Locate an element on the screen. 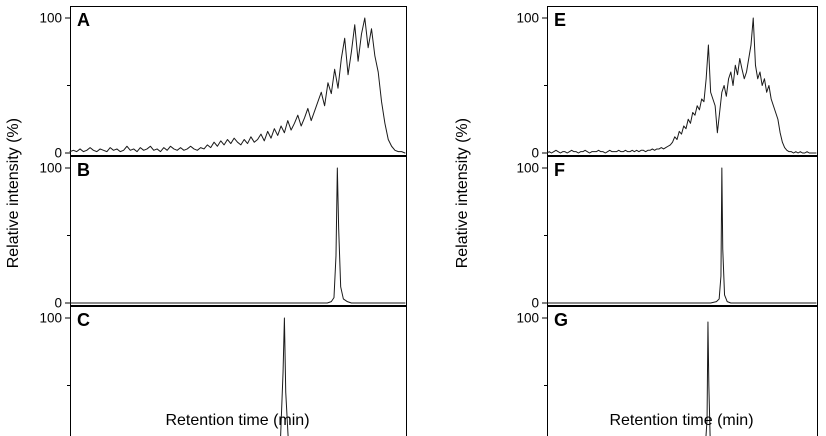  panel-letter: G is located at coordinates (561, 320).